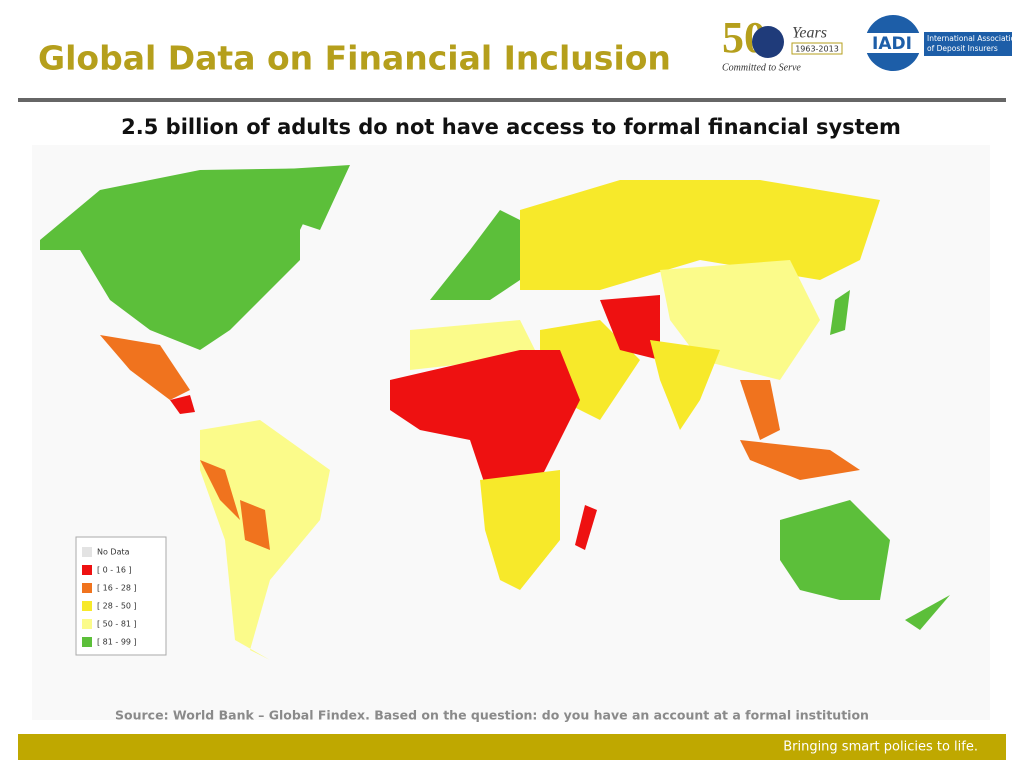 The height and width of the screenshot is (768, 1024). What do you see at coordinates (485, 425) in the screenshot?
I see `region-central-africa` at bounding box center [485, 425].